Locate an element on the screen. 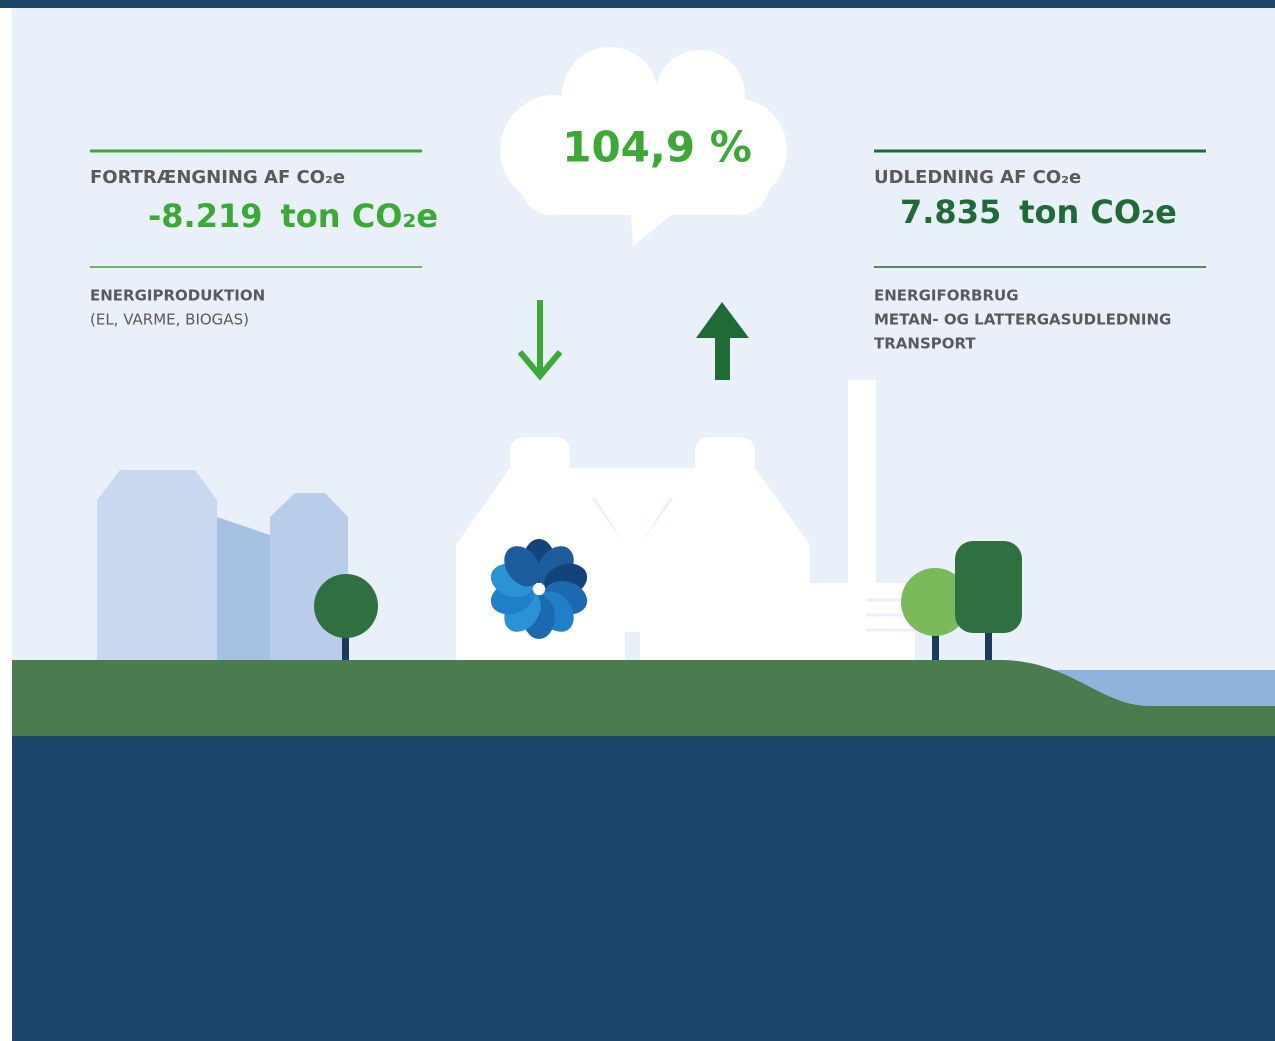 This screenshot has height=1041, width=1275. top-bar is located at coordinates (637, 4).